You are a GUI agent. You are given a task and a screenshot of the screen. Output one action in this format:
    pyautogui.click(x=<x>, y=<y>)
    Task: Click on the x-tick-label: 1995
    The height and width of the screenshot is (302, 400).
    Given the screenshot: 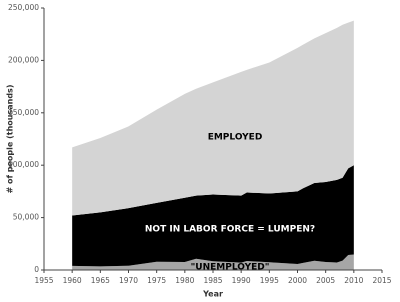 What is the action you would take?
    pyautogui.click(x=269, y=280)
    